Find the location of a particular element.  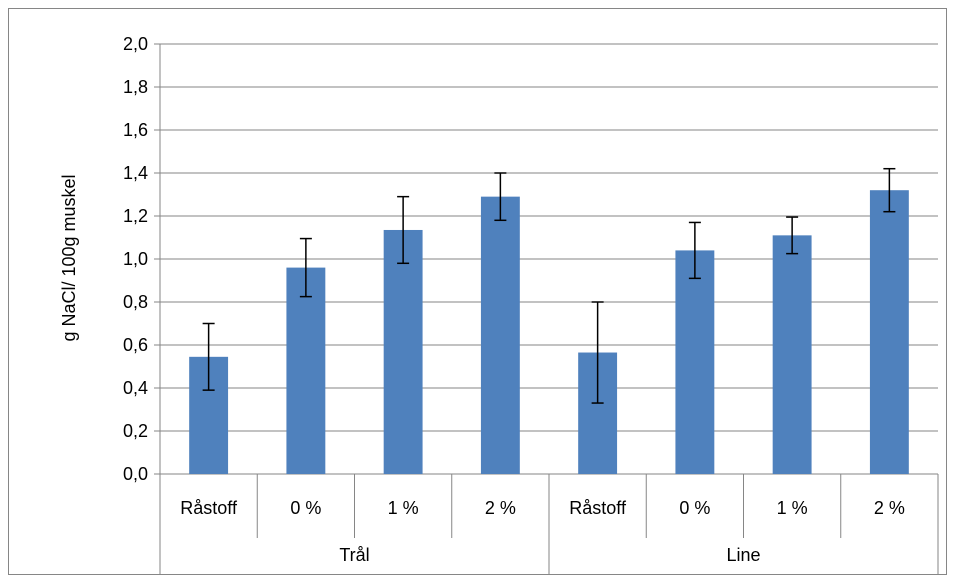

y-tick-label: 1,0 is located at coordinates (135, 259).